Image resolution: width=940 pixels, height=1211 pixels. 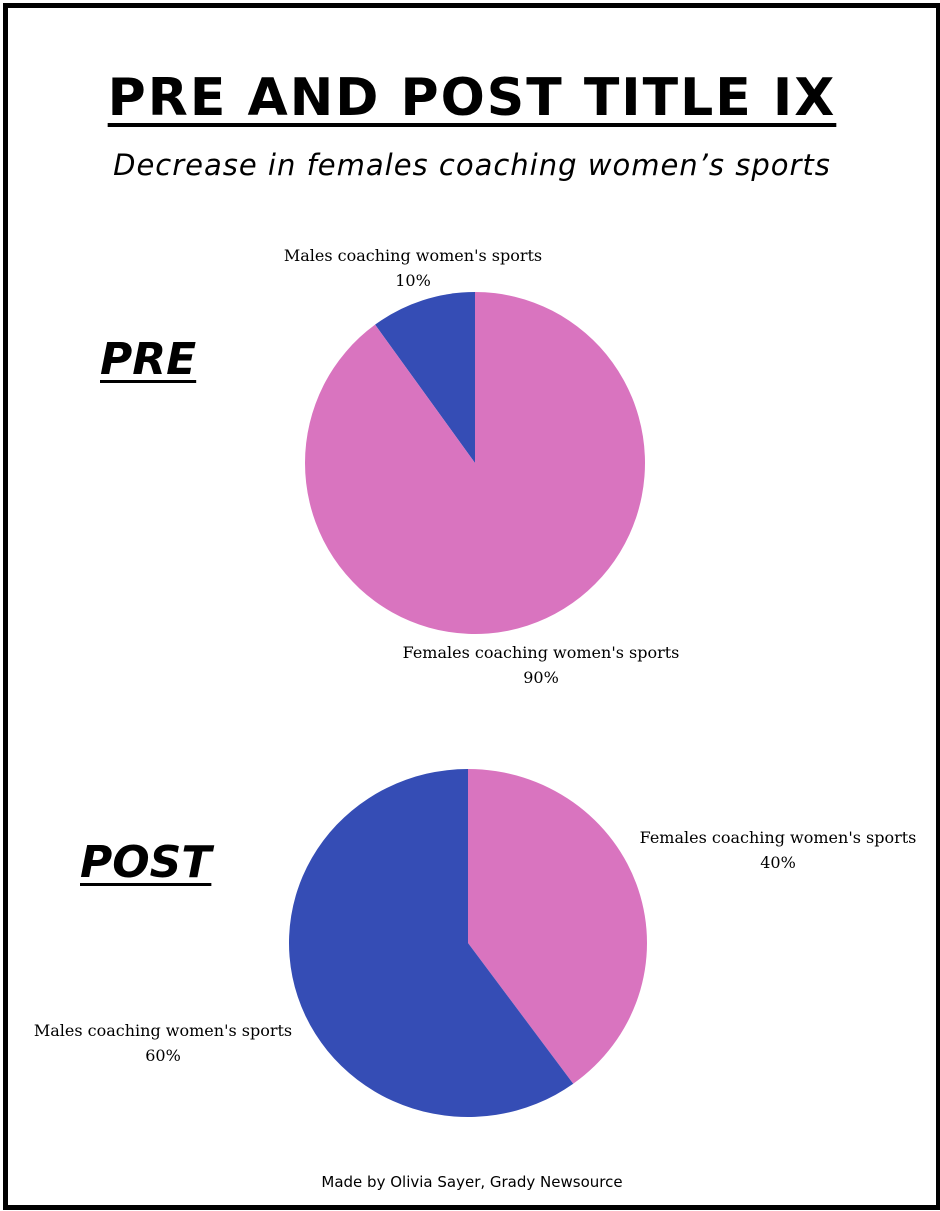 I want to click on pre-slice-males, so click(x=425, y=377).